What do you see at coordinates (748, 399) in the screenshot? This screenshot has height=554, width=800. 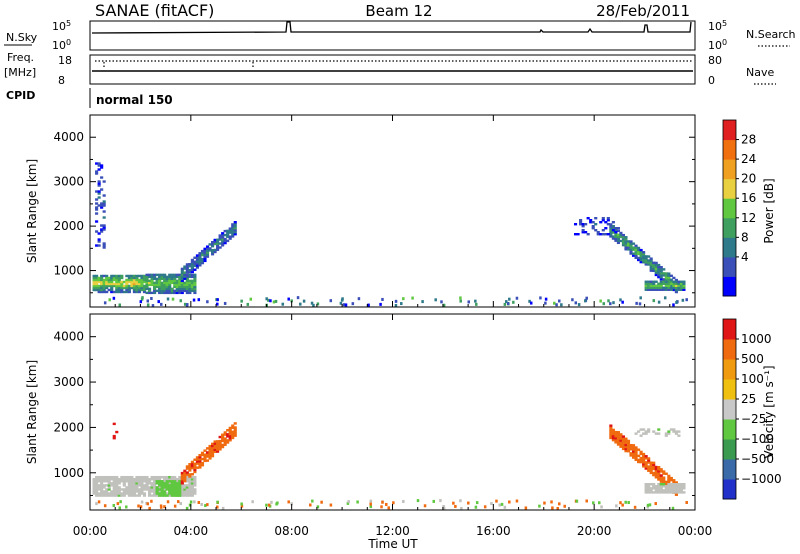 I see `velocity-colorbar-tick-label: 25` at bounding box center [748, 399].